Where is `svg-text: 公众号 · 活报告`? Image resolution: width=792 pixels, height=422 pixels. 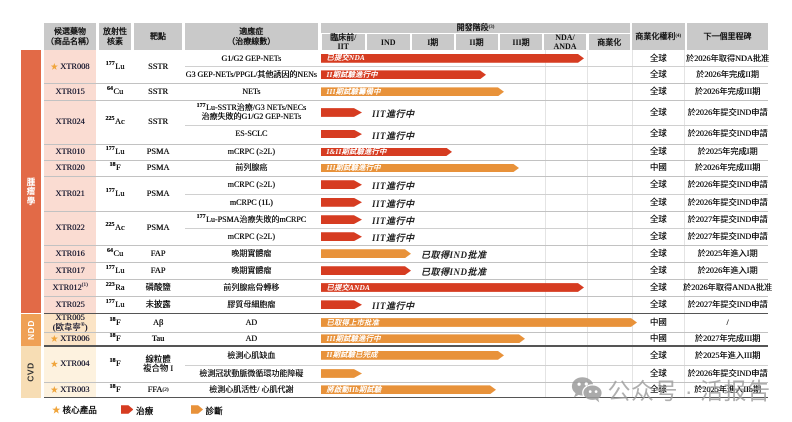
svg-text: 公众号 · 活报告 is located at coordinates (689, 391).